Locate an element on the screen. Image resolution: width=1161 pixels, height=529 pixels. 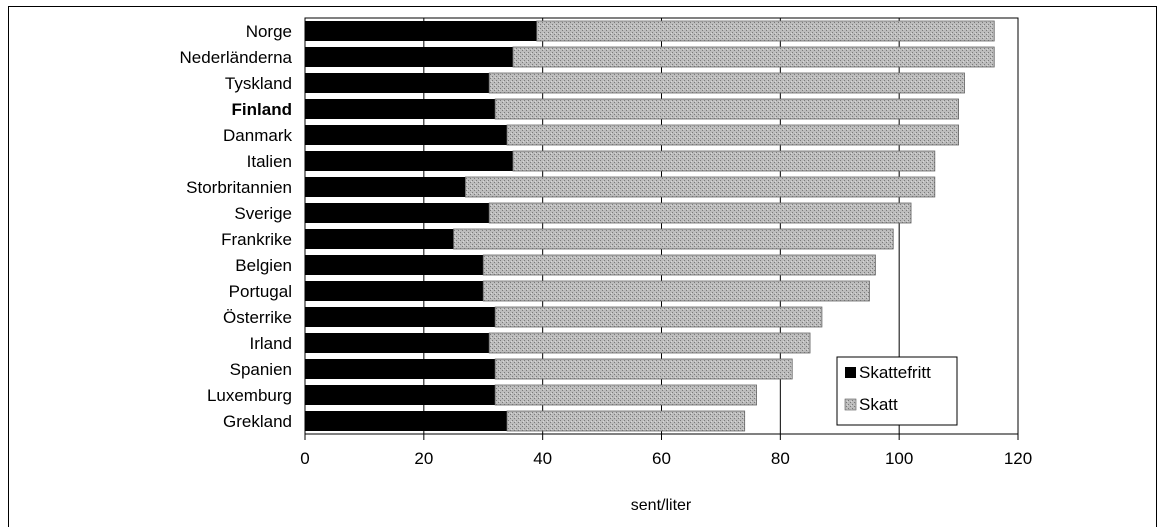
category-label: Irland is located at coordinates (270, 343).